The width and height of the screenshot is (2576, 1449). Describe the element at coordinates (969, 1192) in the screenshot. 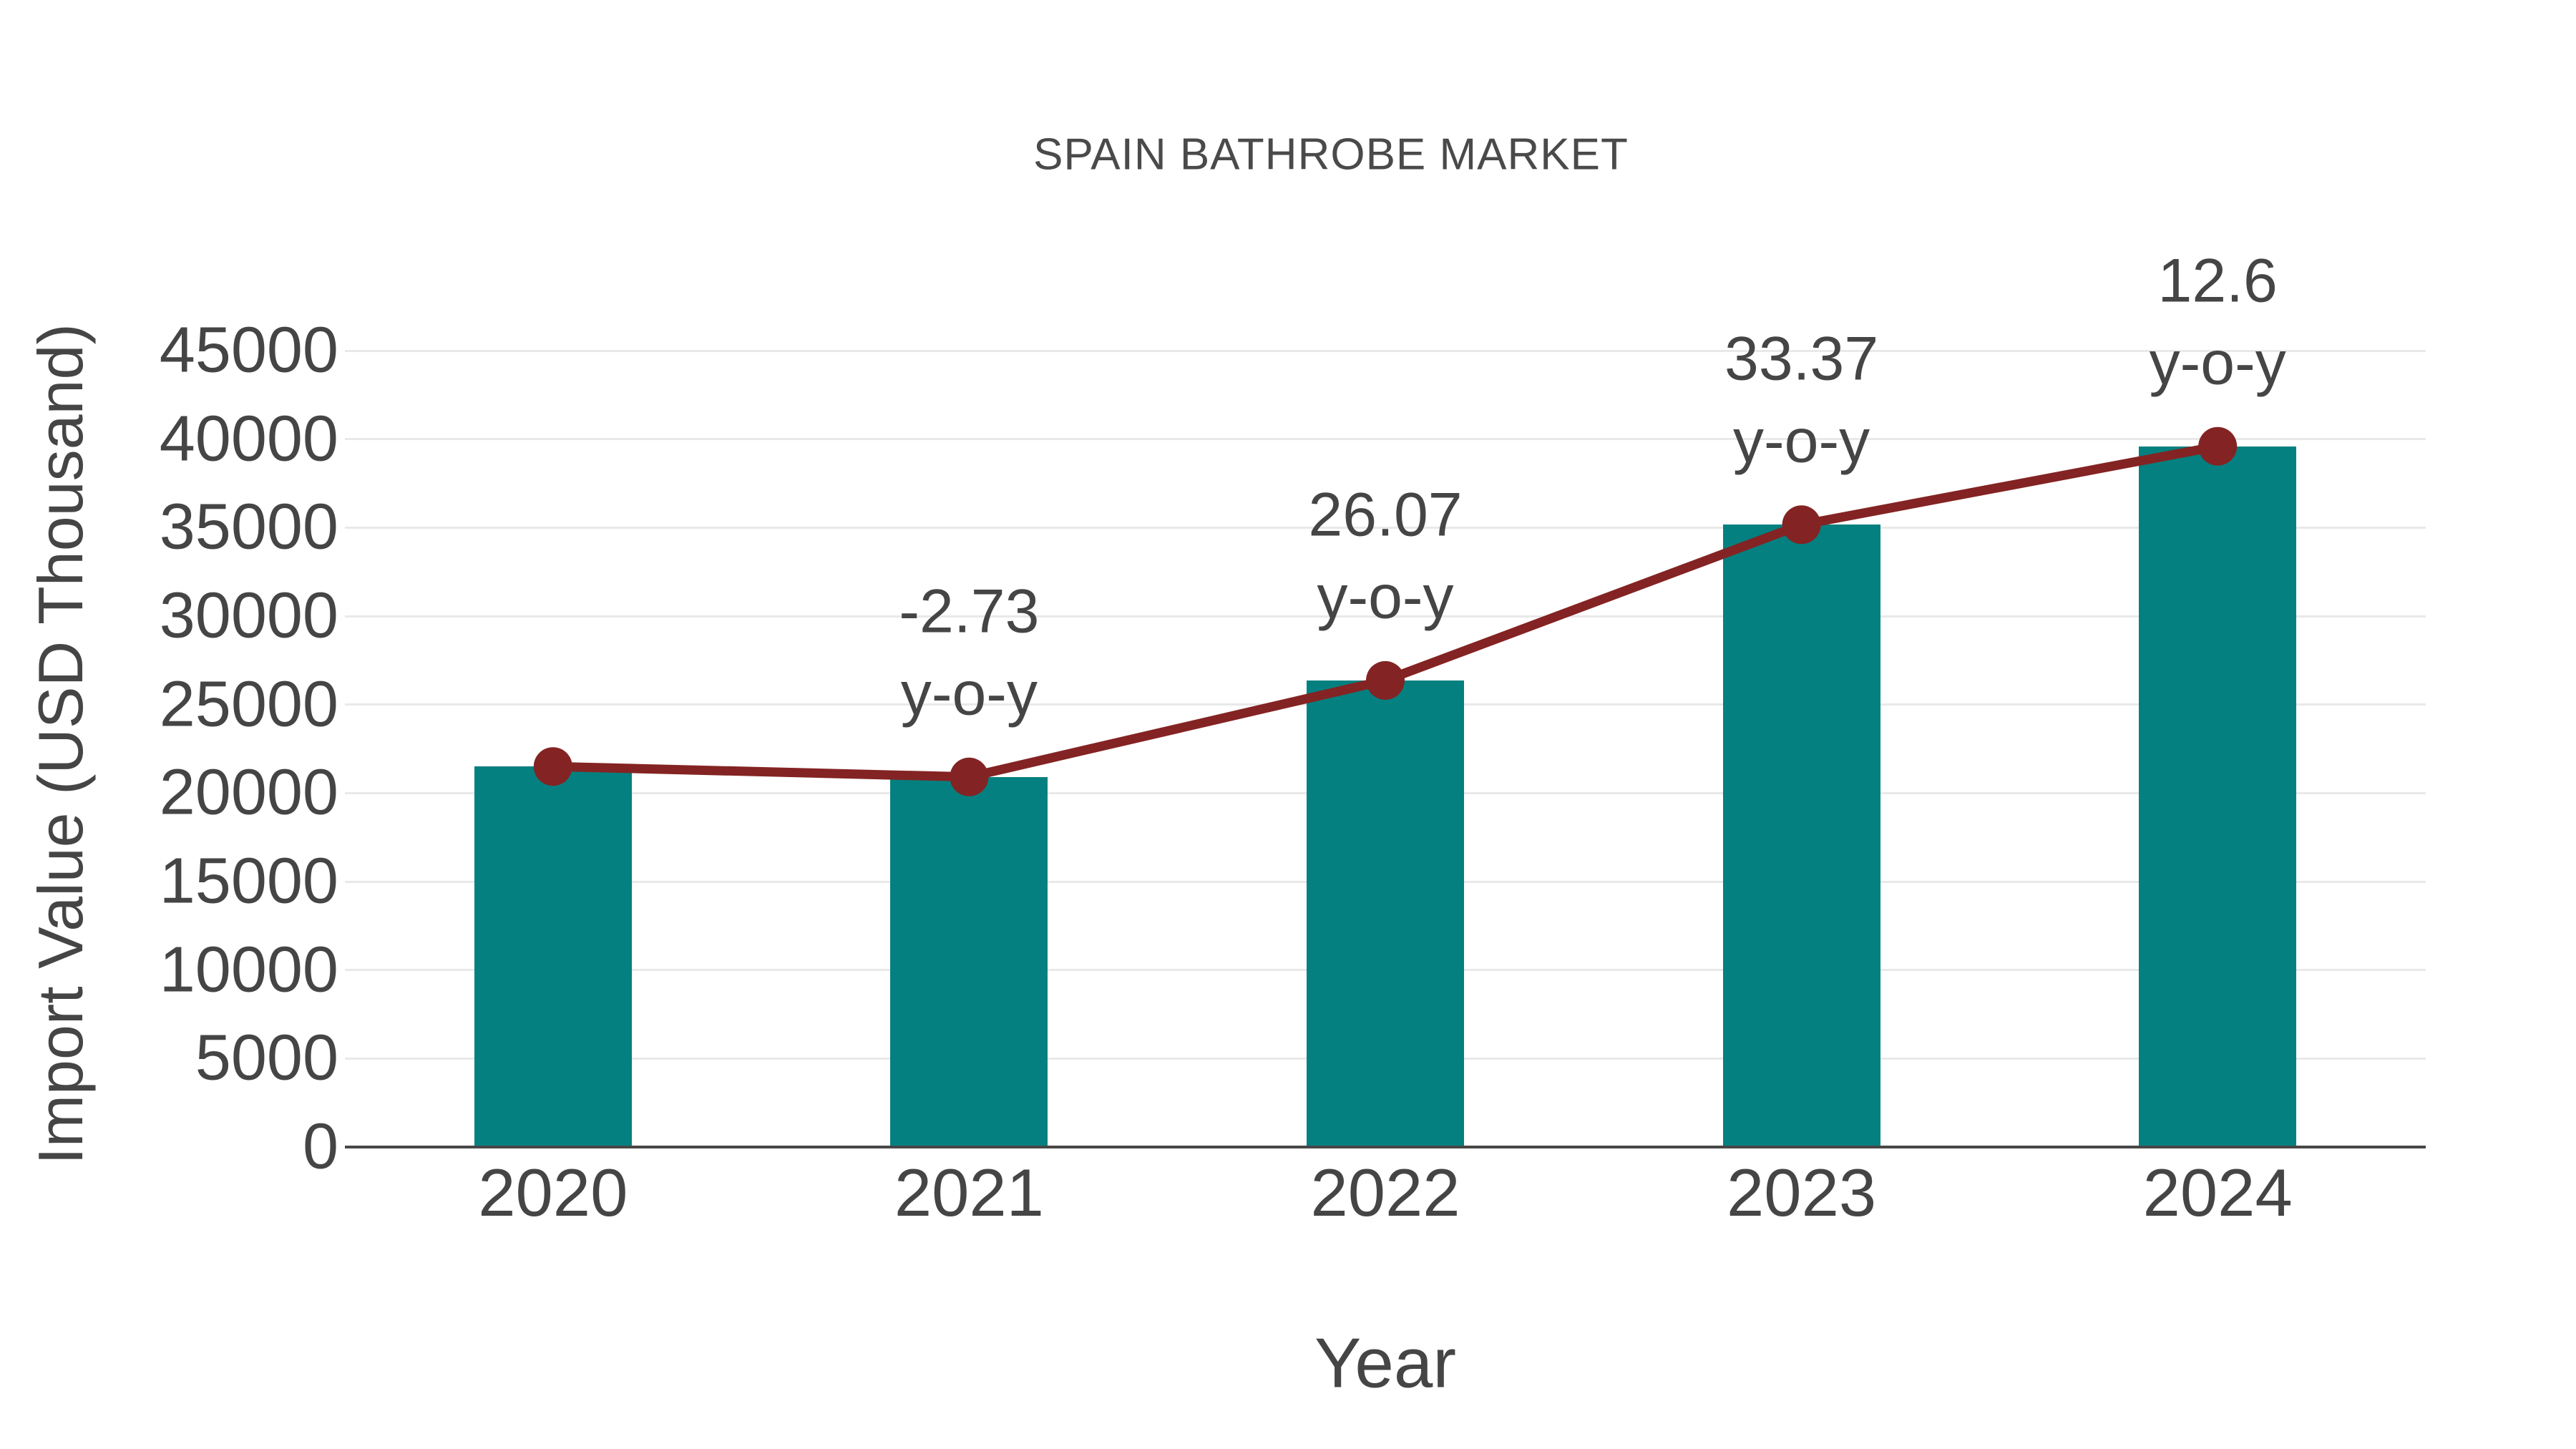

I see `x-tick-label-2021: 2021` at that location.